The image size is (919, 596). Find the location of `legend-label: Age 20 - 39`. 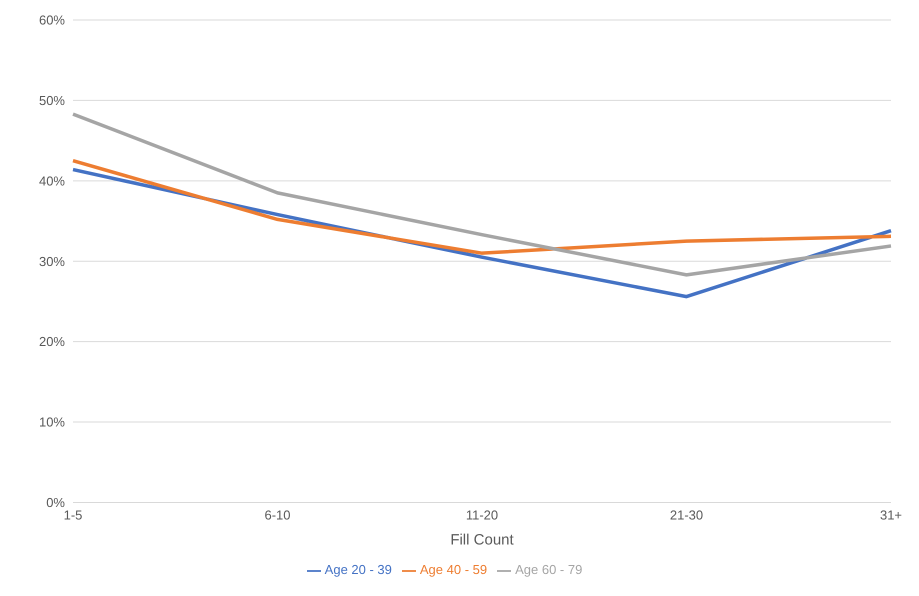

legend-label: Age 20 - 39 is located at coordinates (358, 570).